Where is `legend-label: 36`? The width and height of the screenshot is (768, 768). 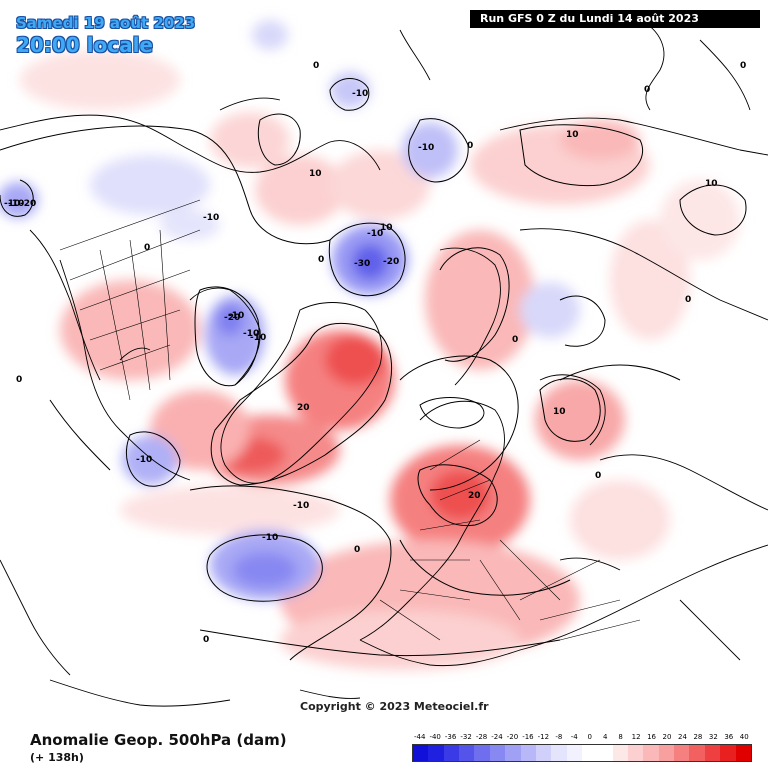 legend-label: 36 is located at coordinates (729, 737).